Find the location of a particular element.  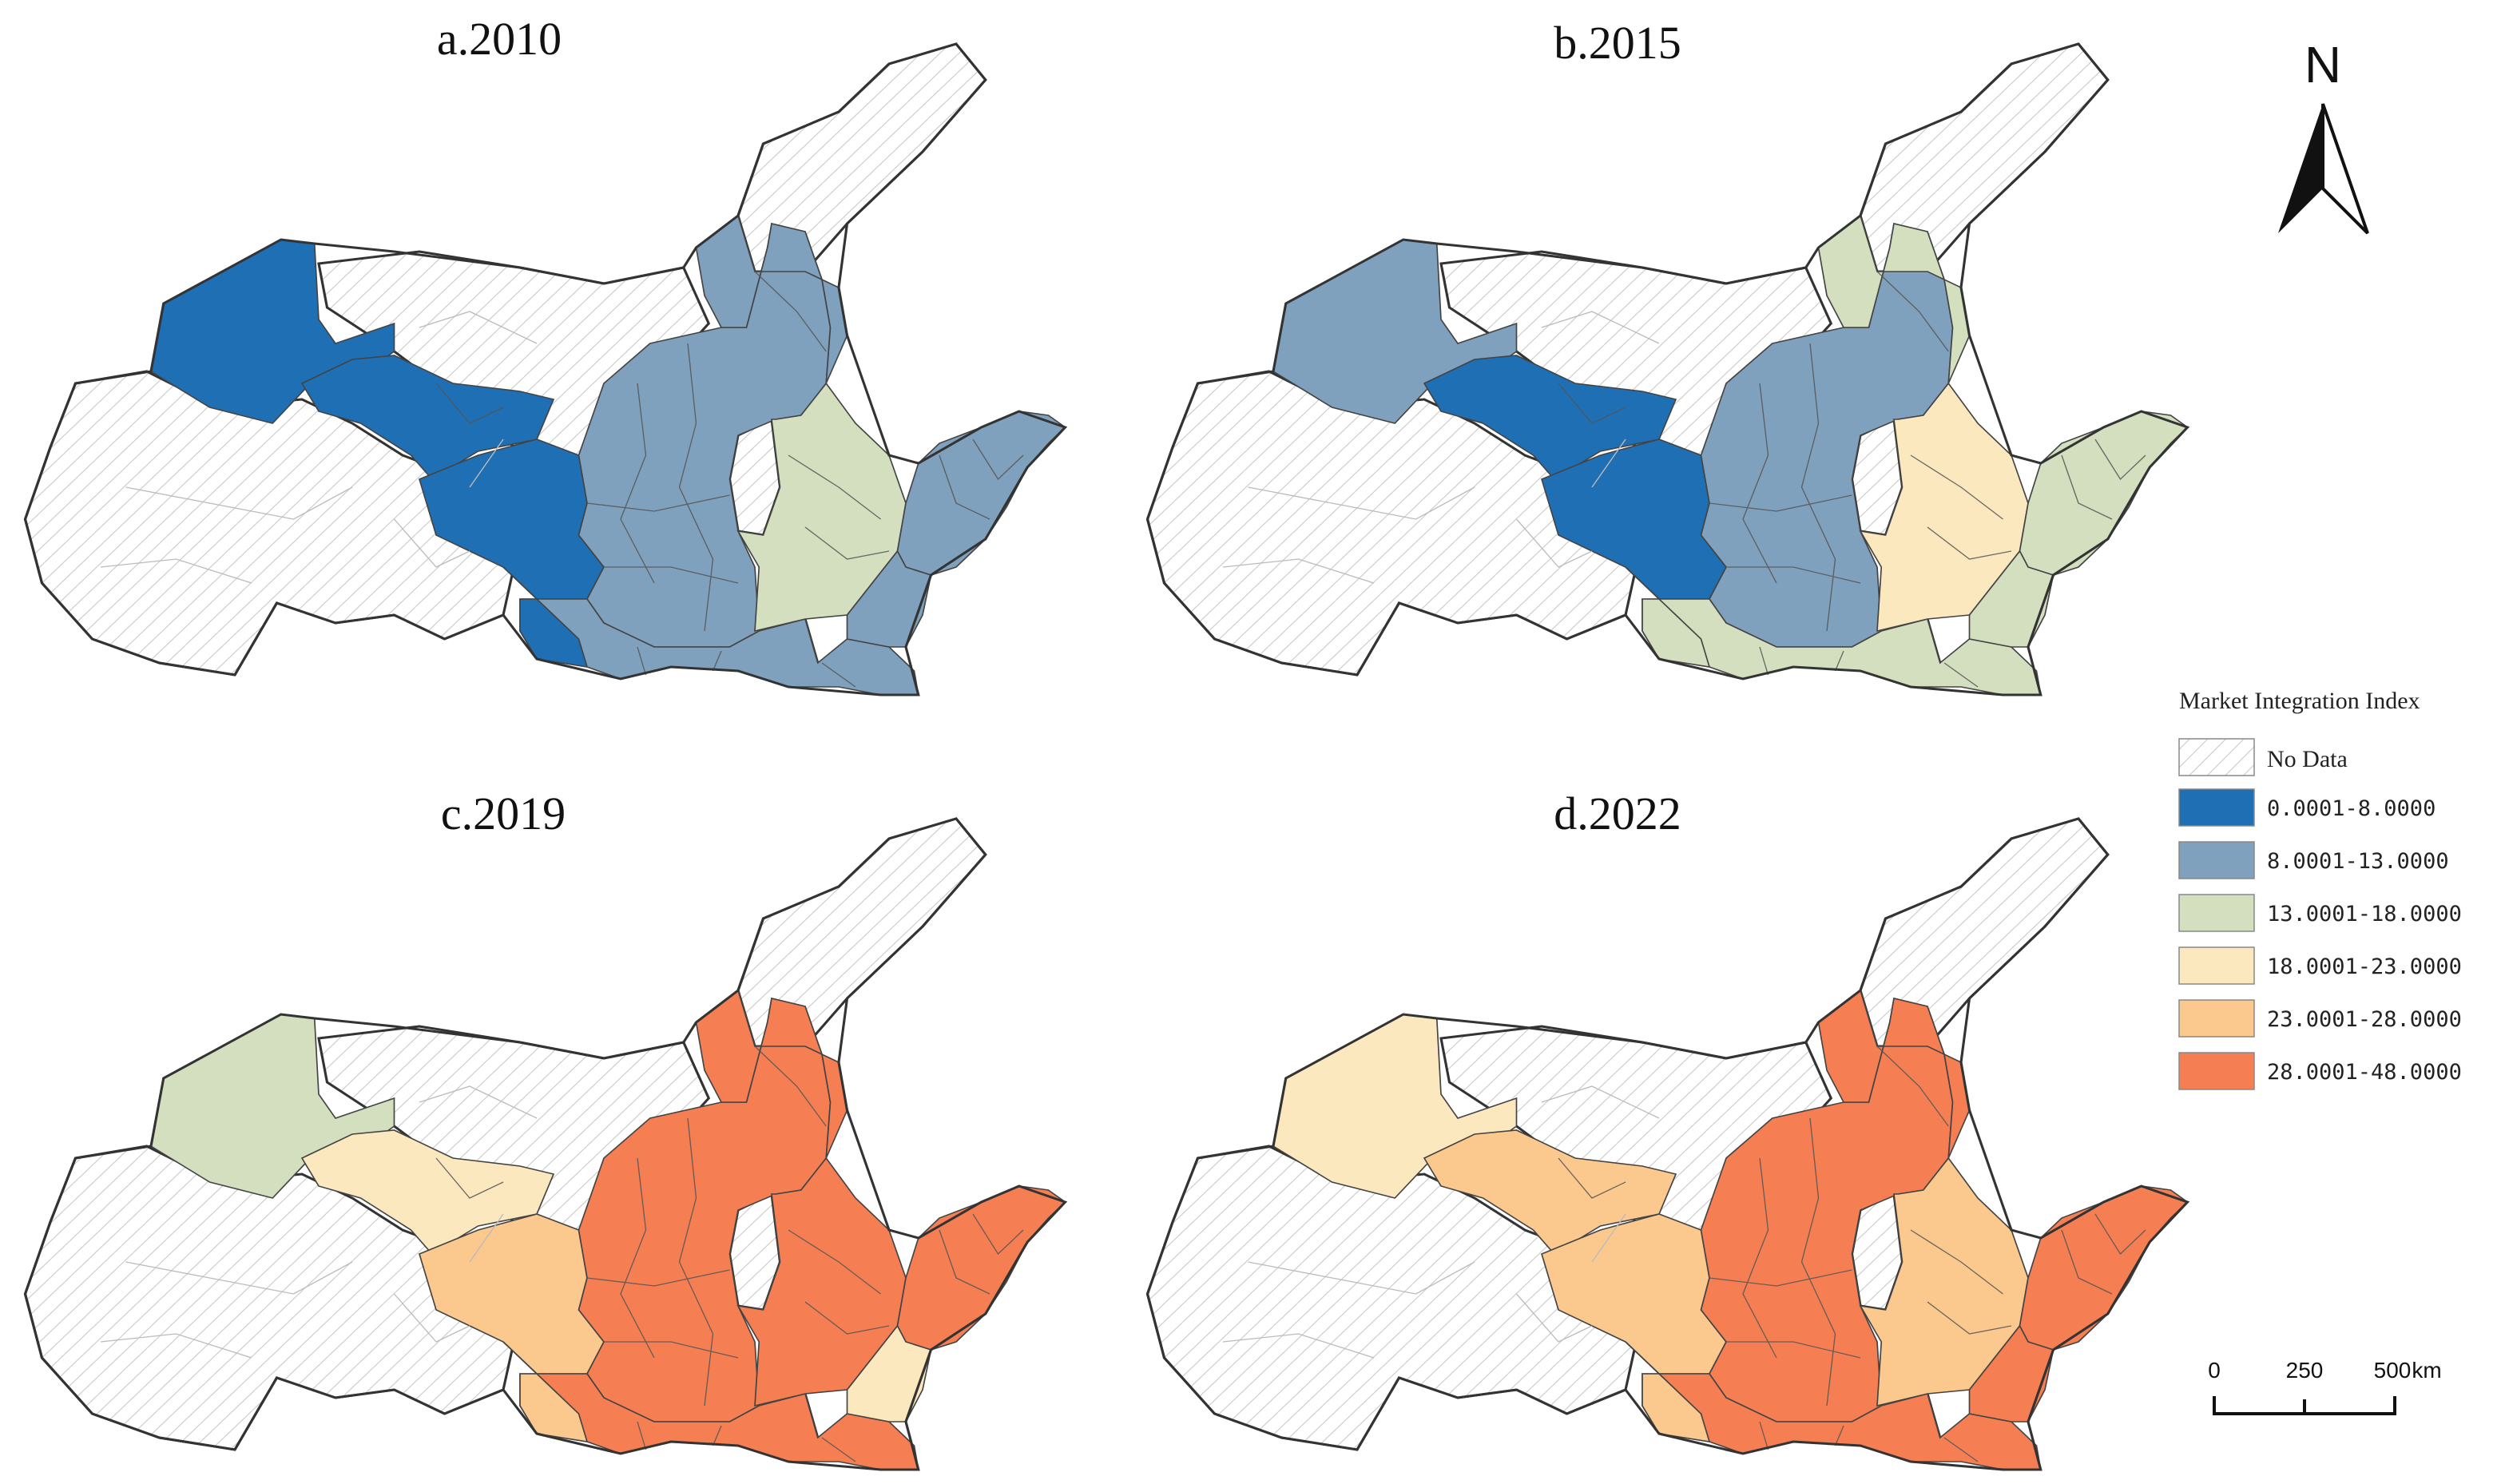

north-arrow-icon is located at coordinates (2300, 168).